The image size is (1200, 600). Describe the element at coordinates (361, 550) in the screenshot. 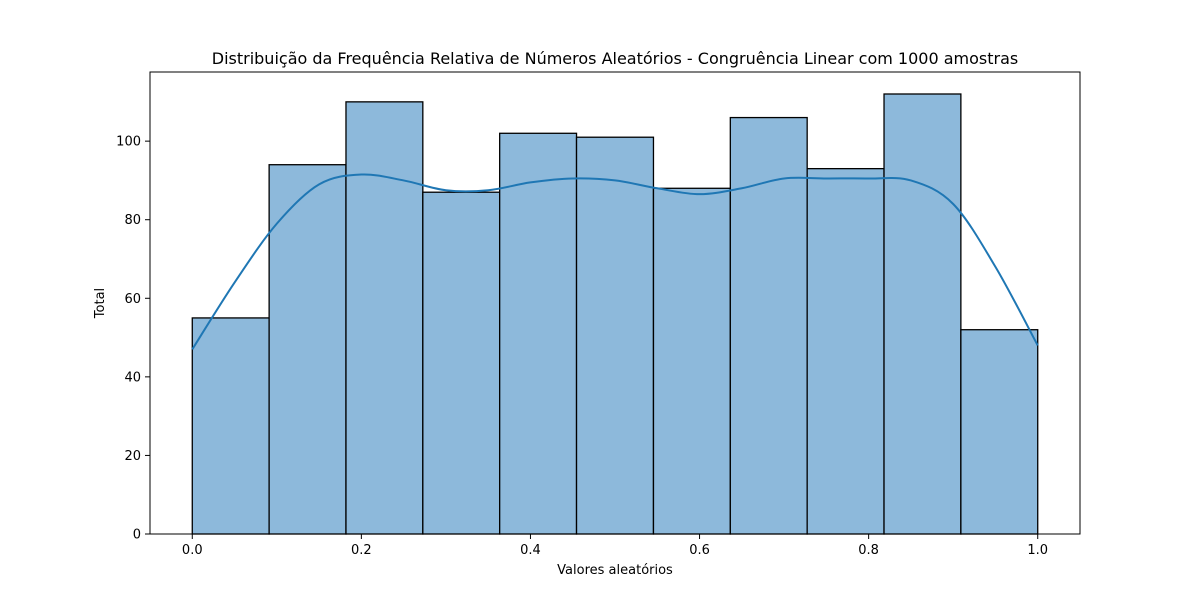

I see `x-tick-label: 0.2` at that location.